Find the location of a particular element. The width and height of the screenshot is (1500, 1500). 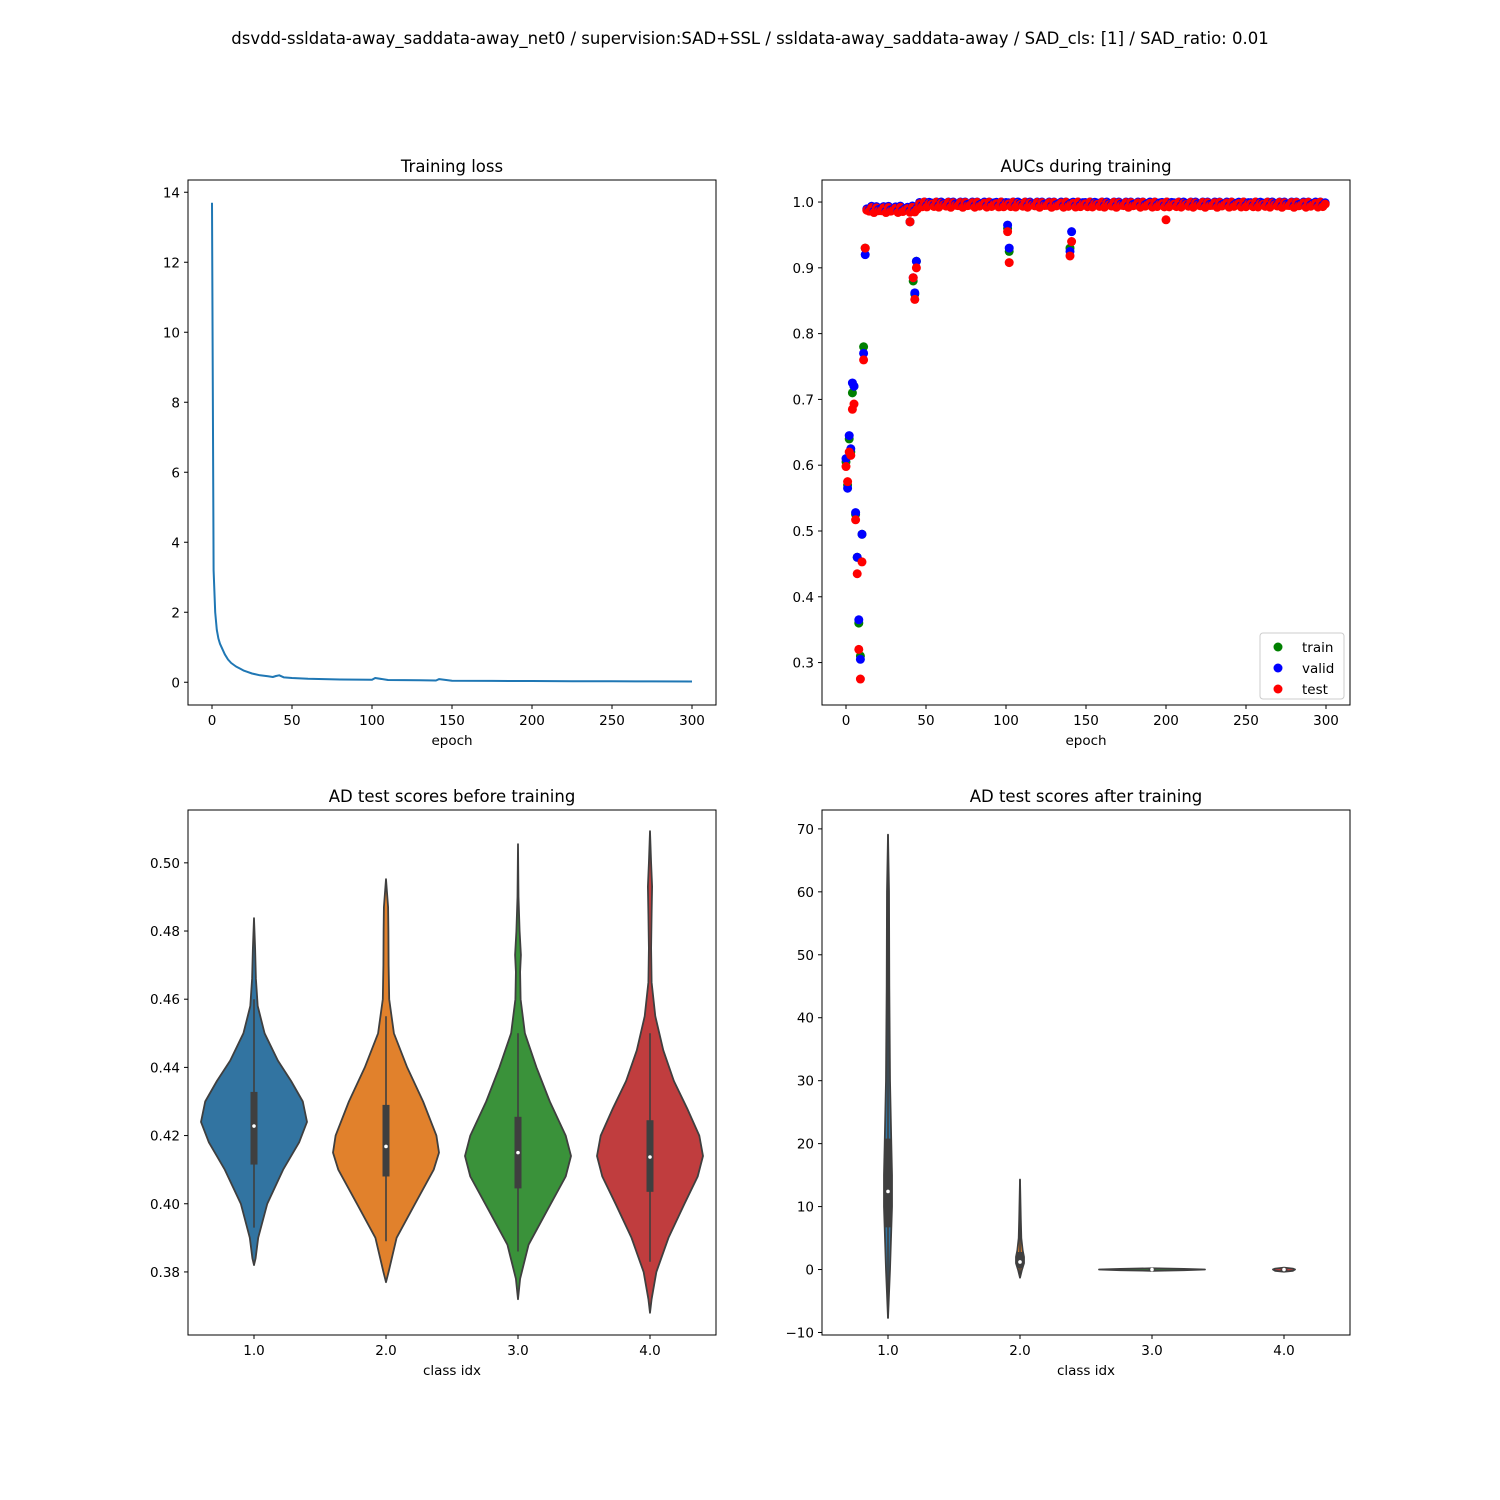

loss-xtick-label: 300 is located at coordinates (692, 721).